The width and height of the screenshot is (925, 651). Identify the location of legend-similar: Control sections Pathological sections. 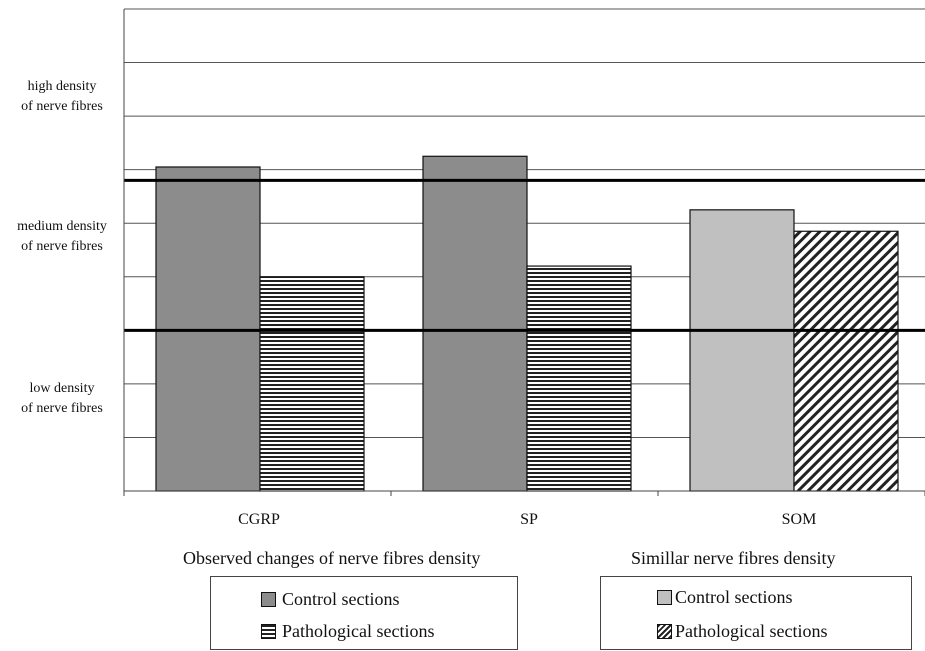
(756, 613).